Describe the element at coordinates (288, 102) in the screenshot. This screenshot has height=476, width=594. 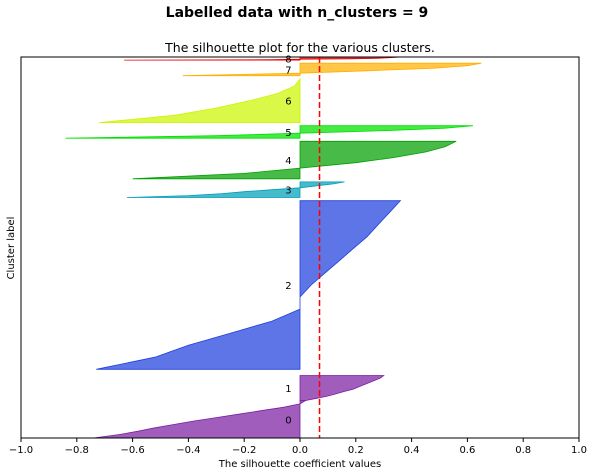
I see `cluster-label-6: 6` at that location.